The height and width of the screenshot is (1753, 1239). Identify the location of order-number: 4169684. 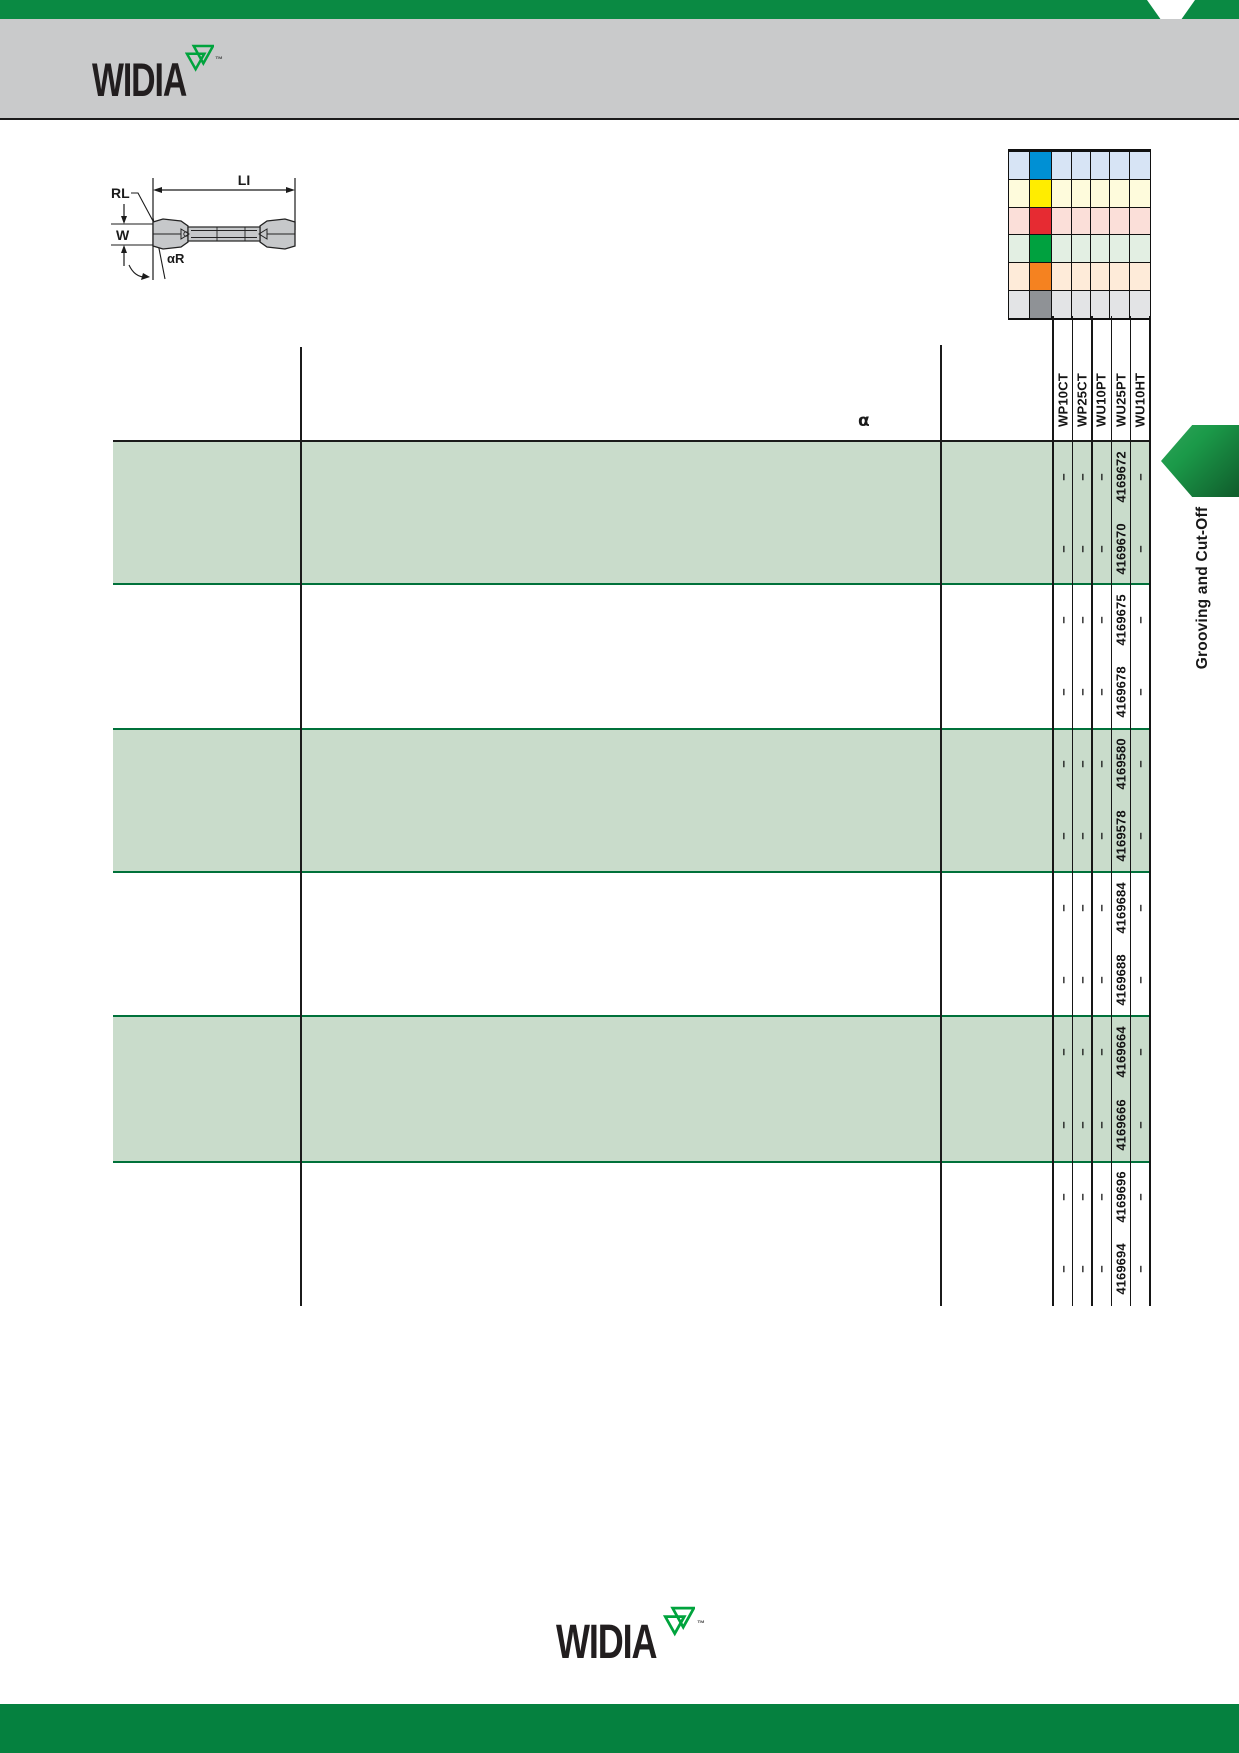
(1121, 908).